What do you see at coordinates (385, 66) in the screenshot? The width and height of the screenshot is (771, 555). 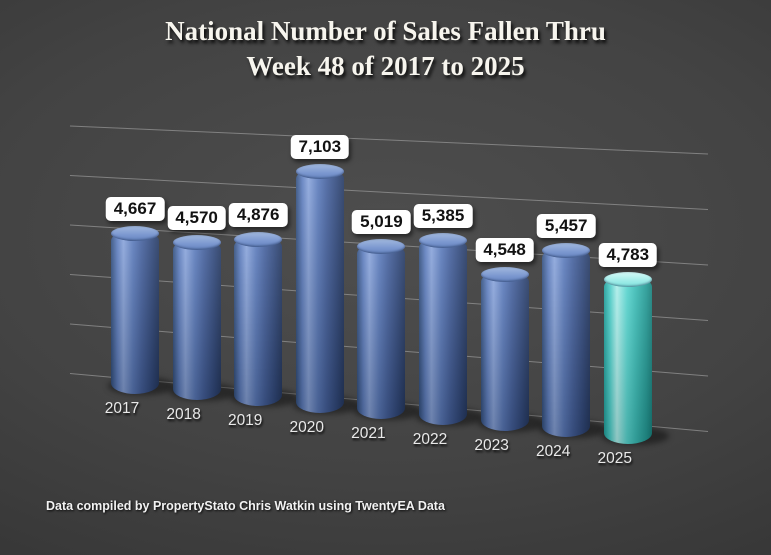 I see `chart-title-line2: Week 48 of 2017 to 2025` at bounding box center [385, 66].